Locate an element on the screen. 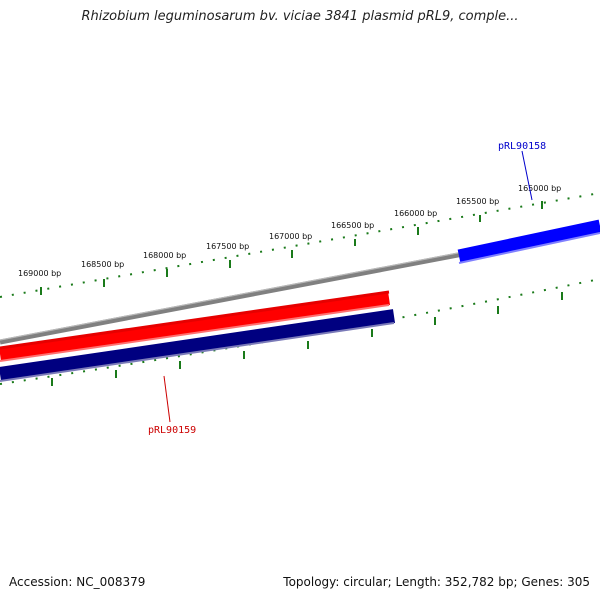 Image resolution: width=600 pixels, height=600 pixels. accession-label: Accession: NC_008379 is located at coordinates (77, 582).